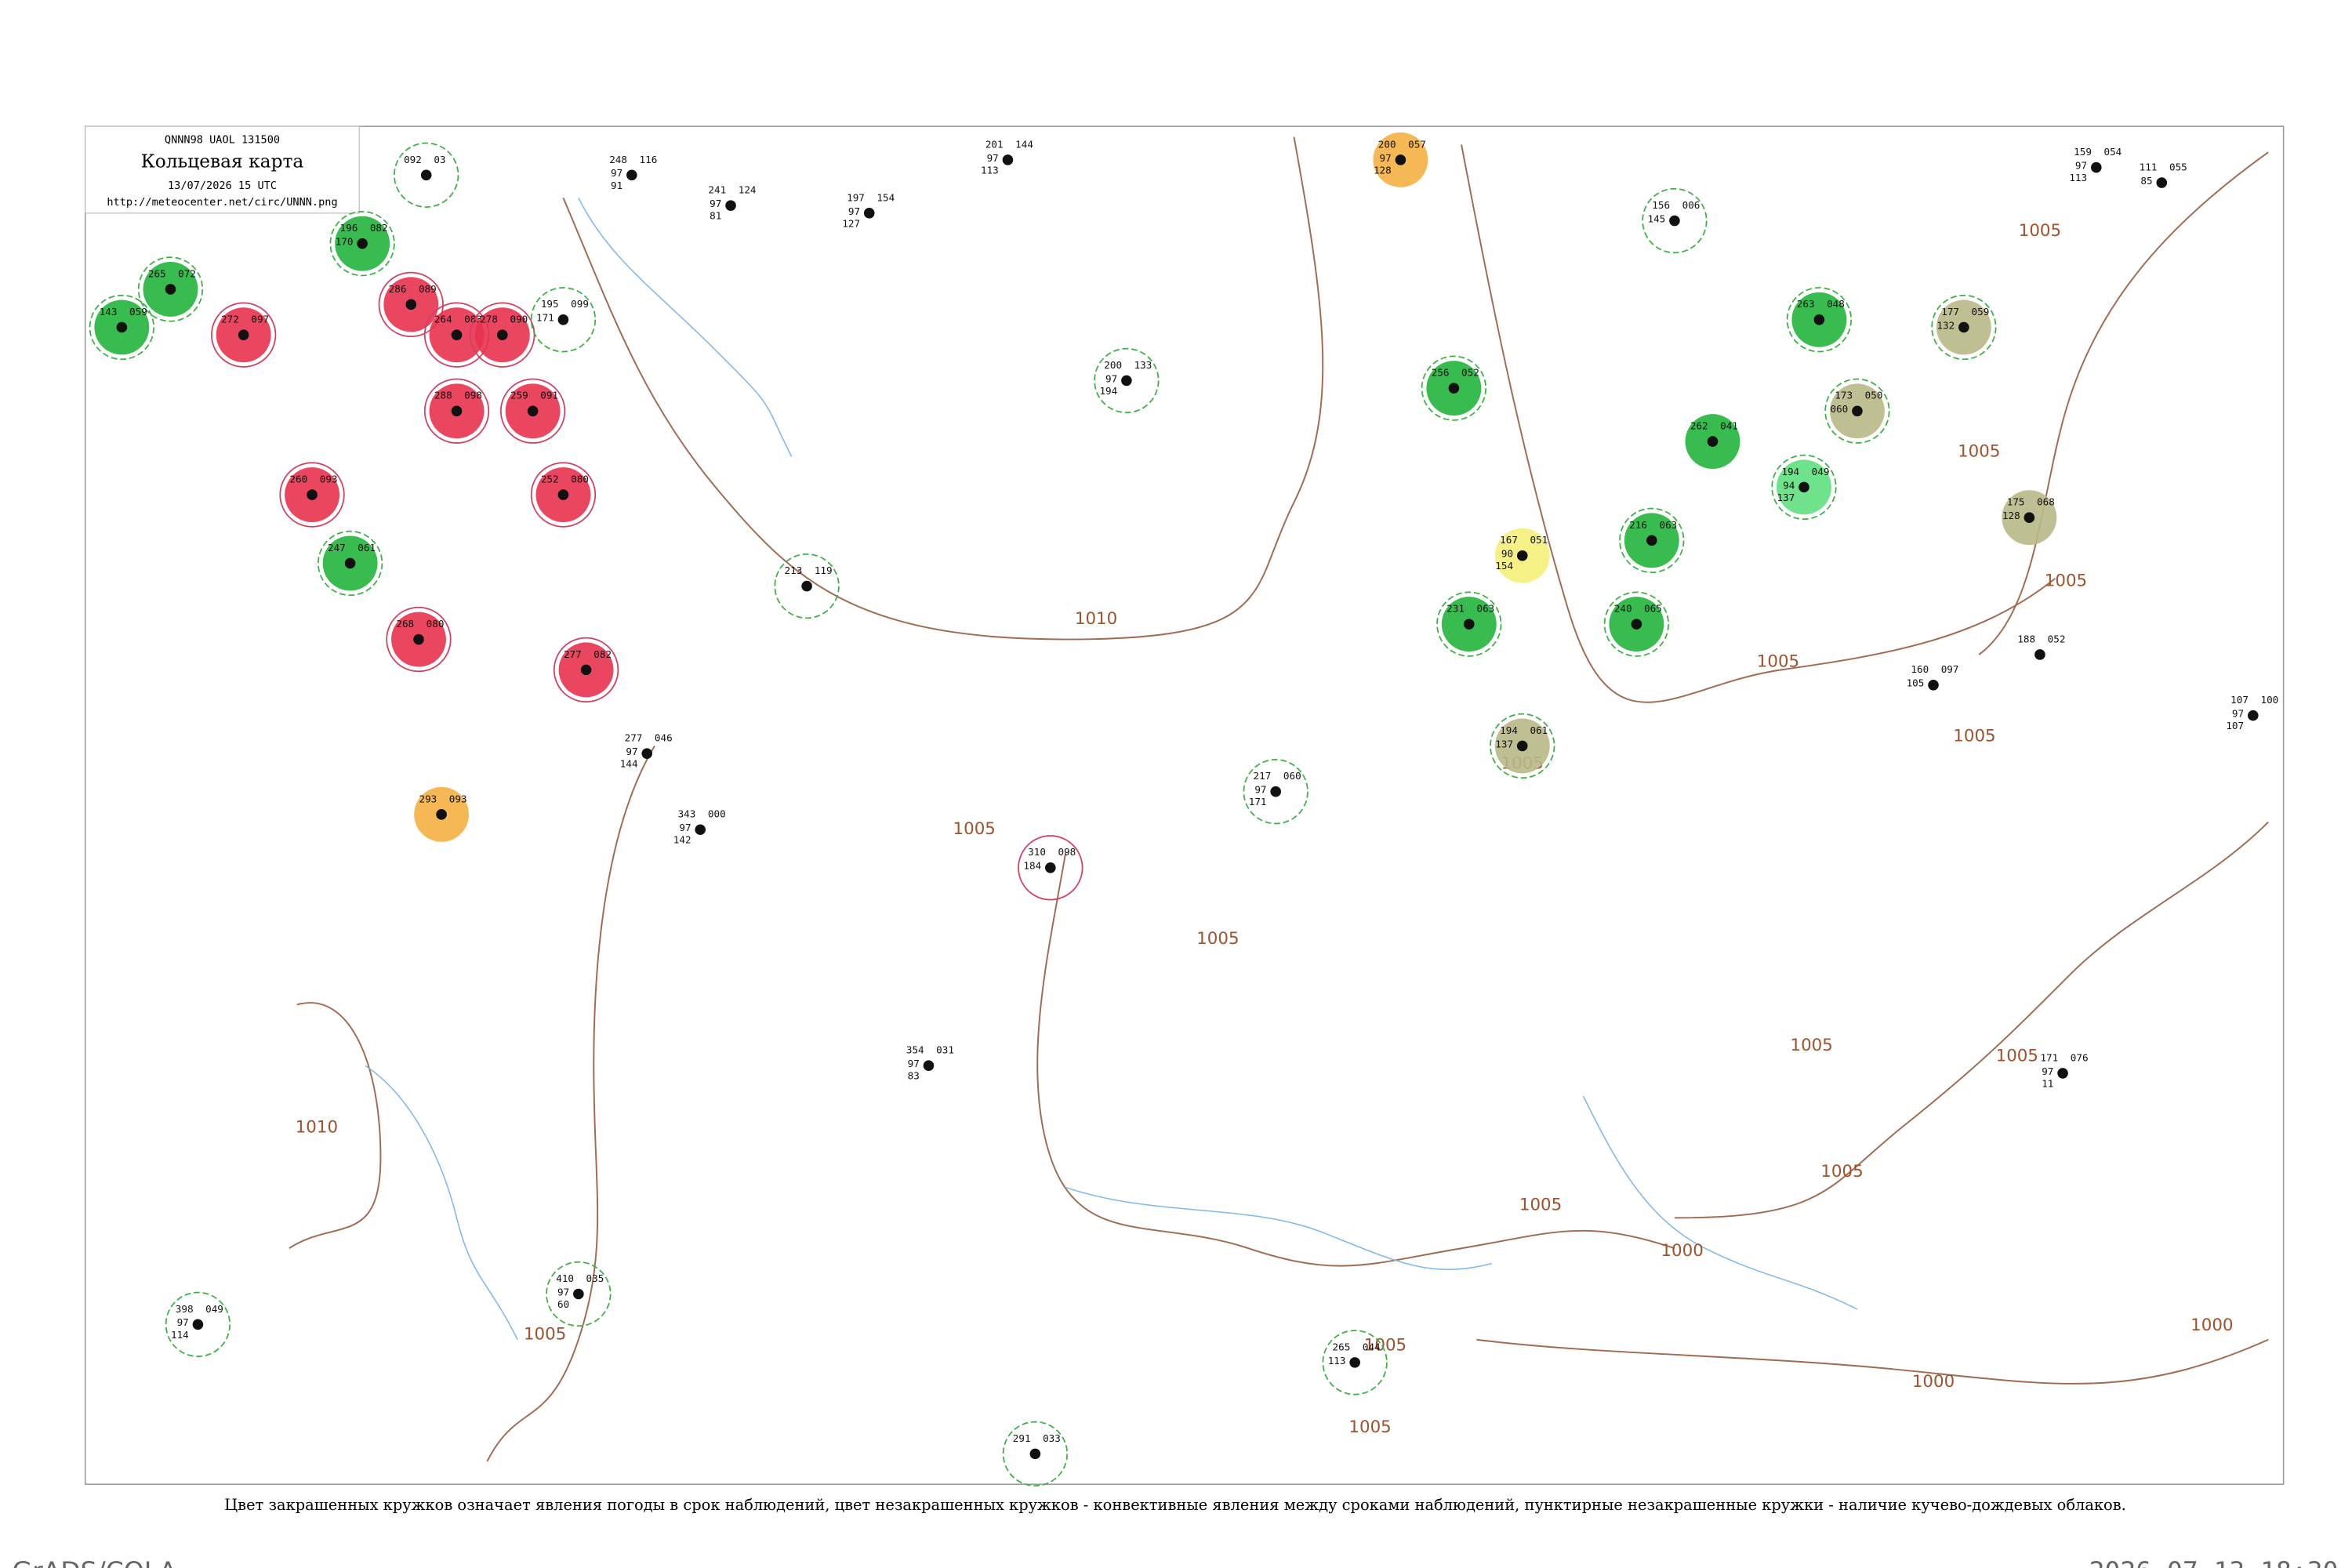 This screenshot has height=1568, width=2352. I want to click on header-date: 13/07/2026 15 UTC, so click(222, 186).